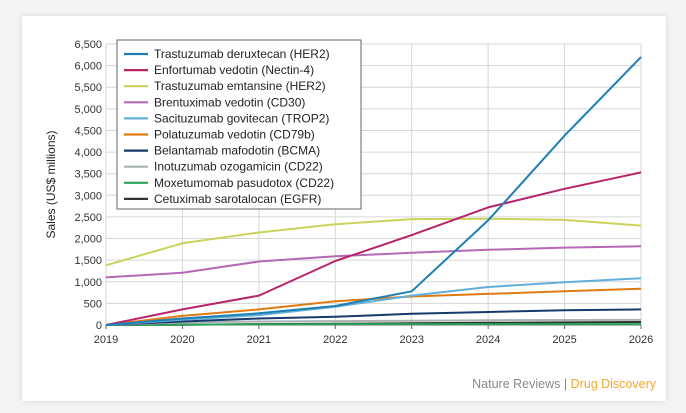 The width and height of the screenshot is (686, 413). Describe the element at coordinates (88, 110) in the screenshot. I see `y-tick-label: 5,000` at that location.